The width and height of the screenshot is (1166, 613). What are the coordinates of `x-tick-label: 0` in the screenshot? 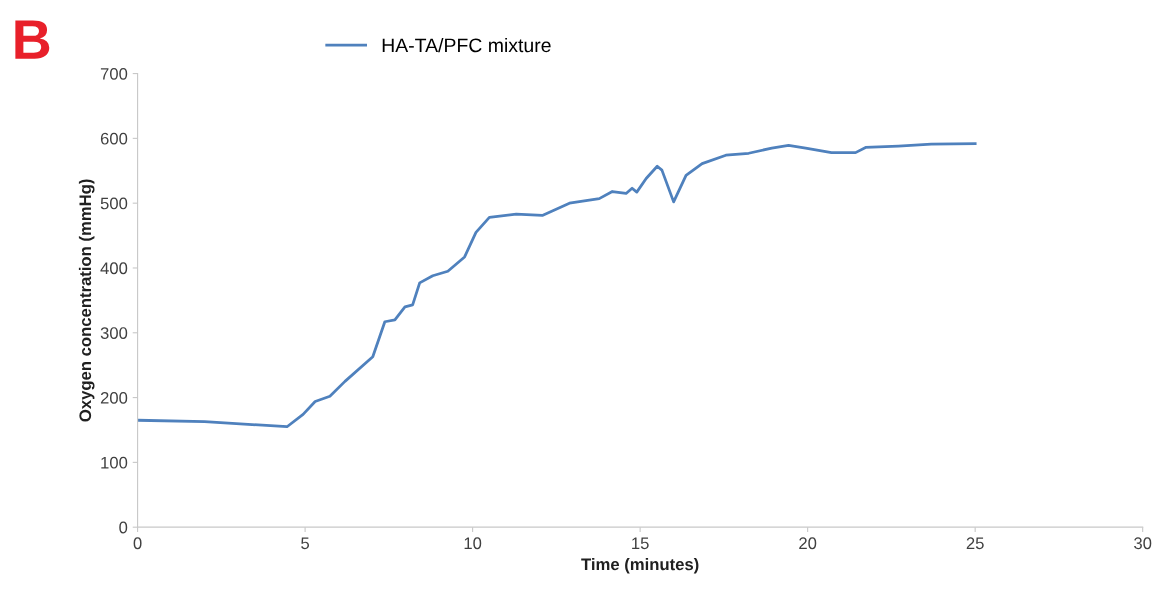 It's located at (137, 543).